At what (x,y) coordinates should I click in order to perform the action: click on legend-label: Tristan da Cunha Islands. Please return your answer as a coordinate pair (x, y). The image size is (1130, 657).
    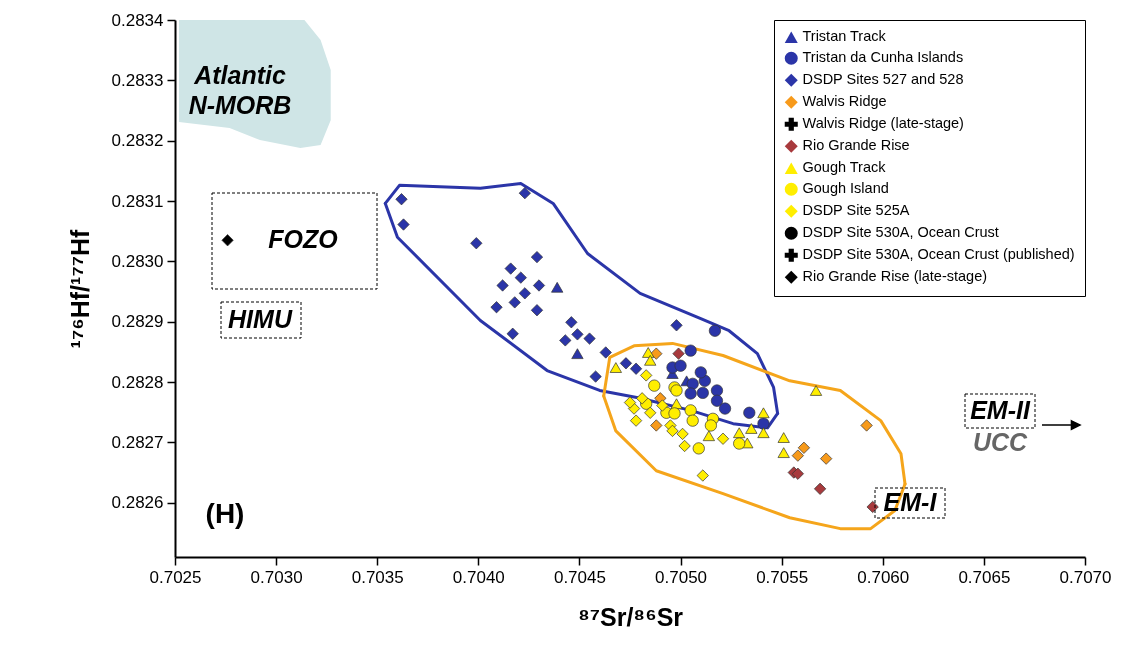
    Looking at the image, I should click on (883, 57).